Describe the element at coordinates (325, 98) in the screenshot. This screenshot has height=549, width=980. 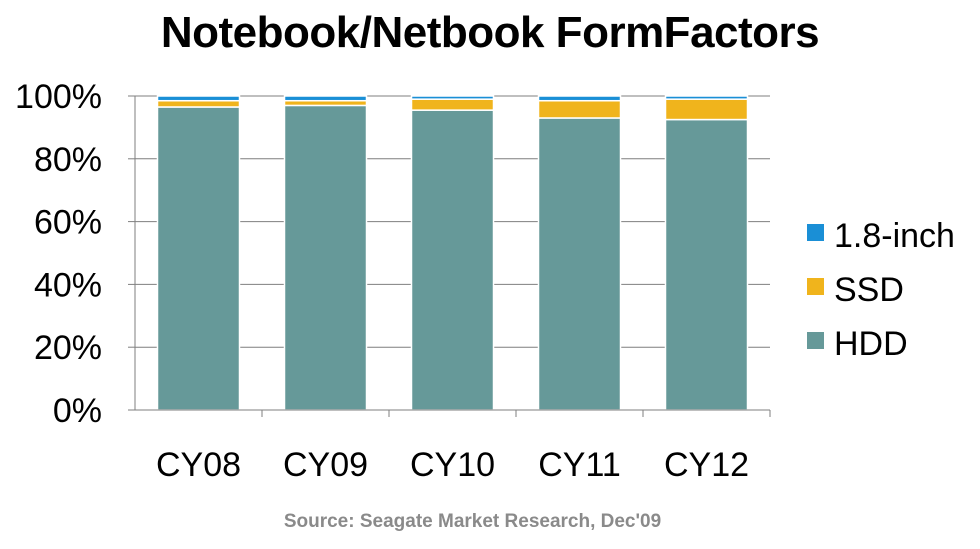
I see `bar-1-8-inch-cy09` at that location.